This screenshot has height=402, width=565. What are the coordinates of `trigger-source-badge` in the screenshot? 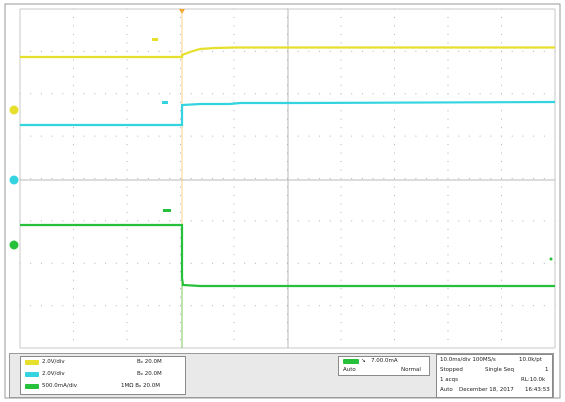 It's located at (351, 361).